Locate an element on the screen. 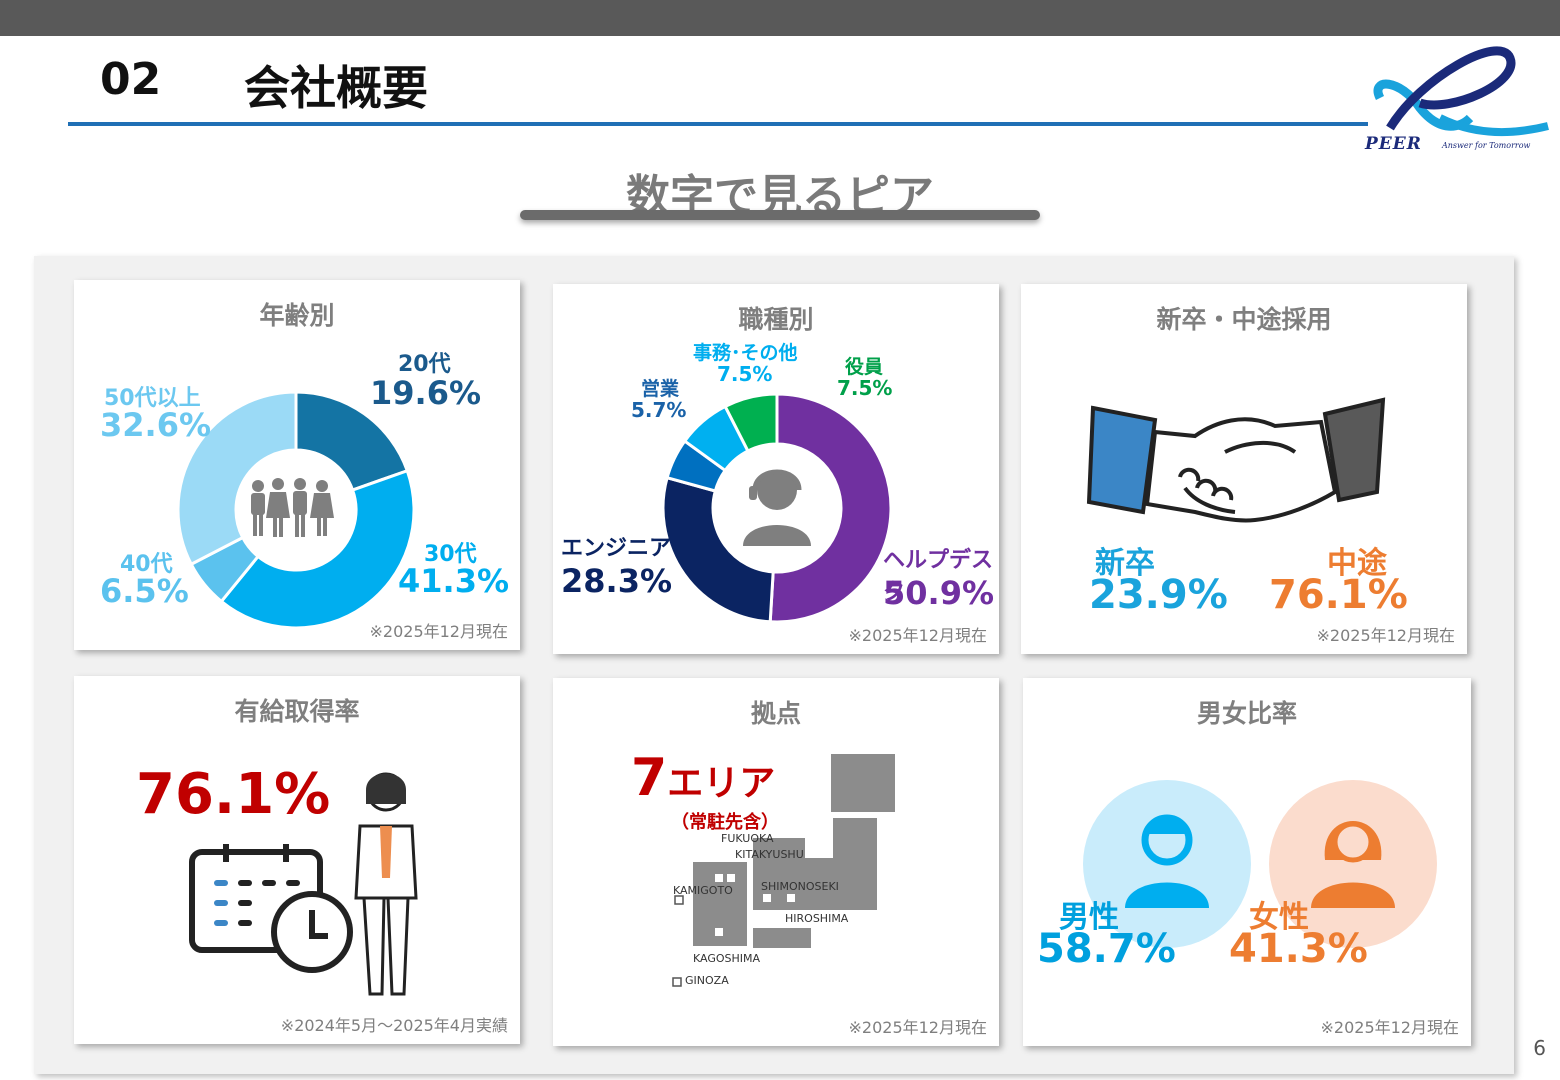 The width and height of the screenshot is (1560, 1080). hire-card-title: 新卒・中途採用 is located at coordinates (1244, 319).